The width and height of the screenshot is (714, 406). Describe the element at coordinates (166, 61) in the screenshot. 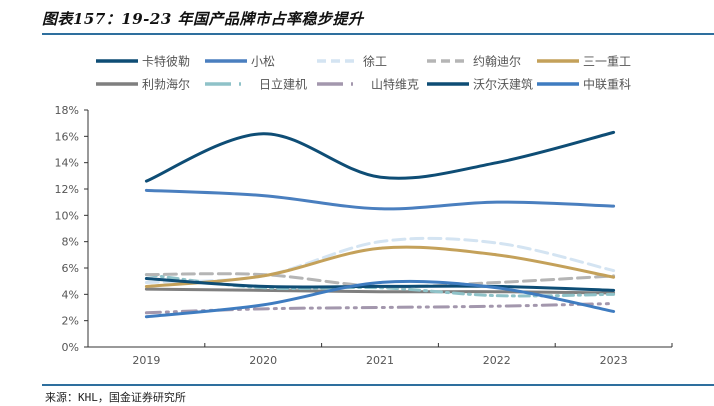

I see `legend-label: 卡特彼勒` at that location.